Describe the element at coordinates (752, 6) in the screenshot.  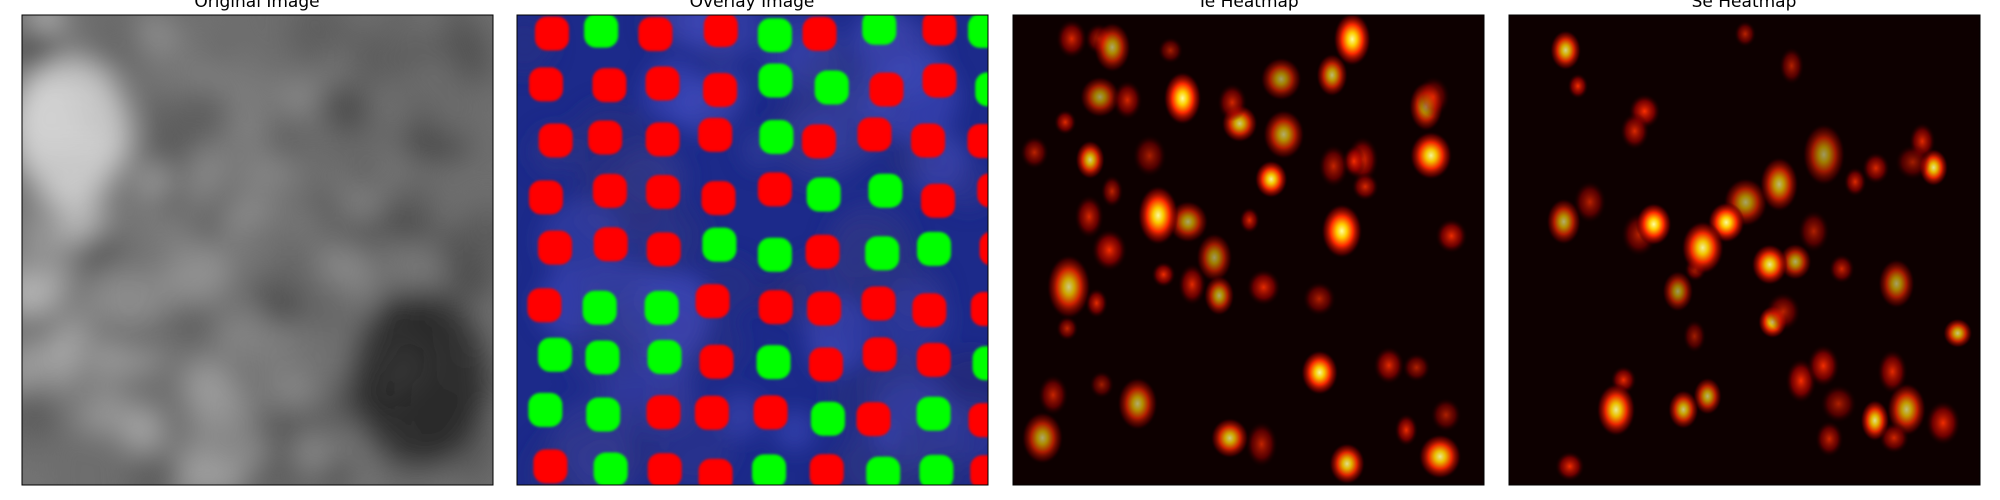
I see `panel-title: Overlay Image` at that location.